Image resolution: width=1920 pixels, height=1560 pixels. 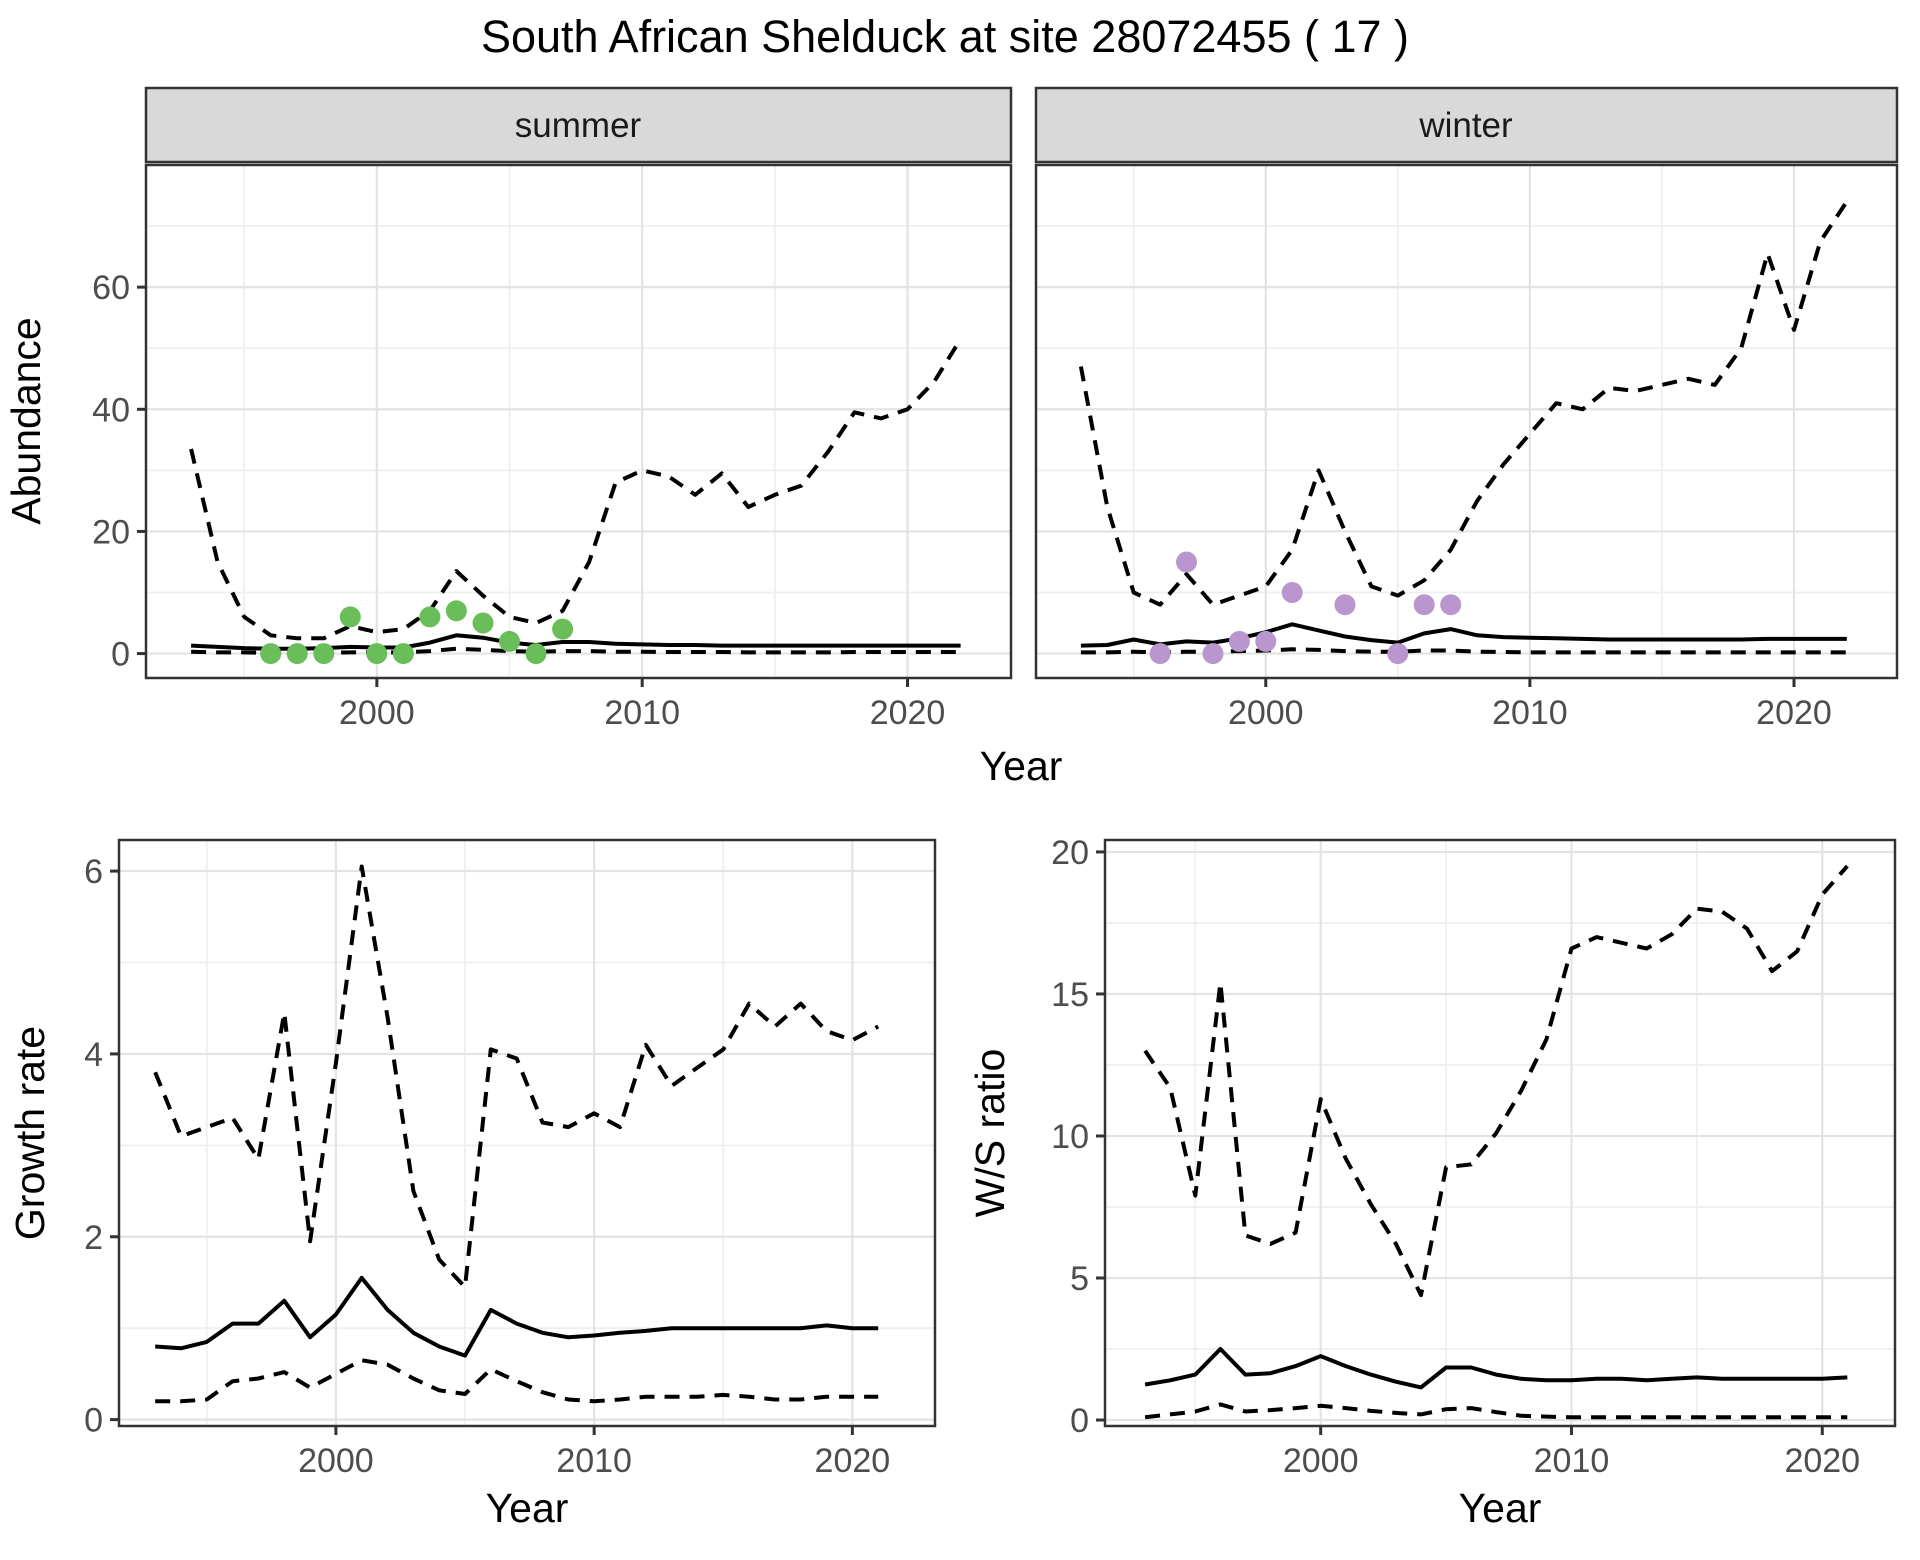 I want to click on y-tick-label: 4, so click(x=93, y=1055).